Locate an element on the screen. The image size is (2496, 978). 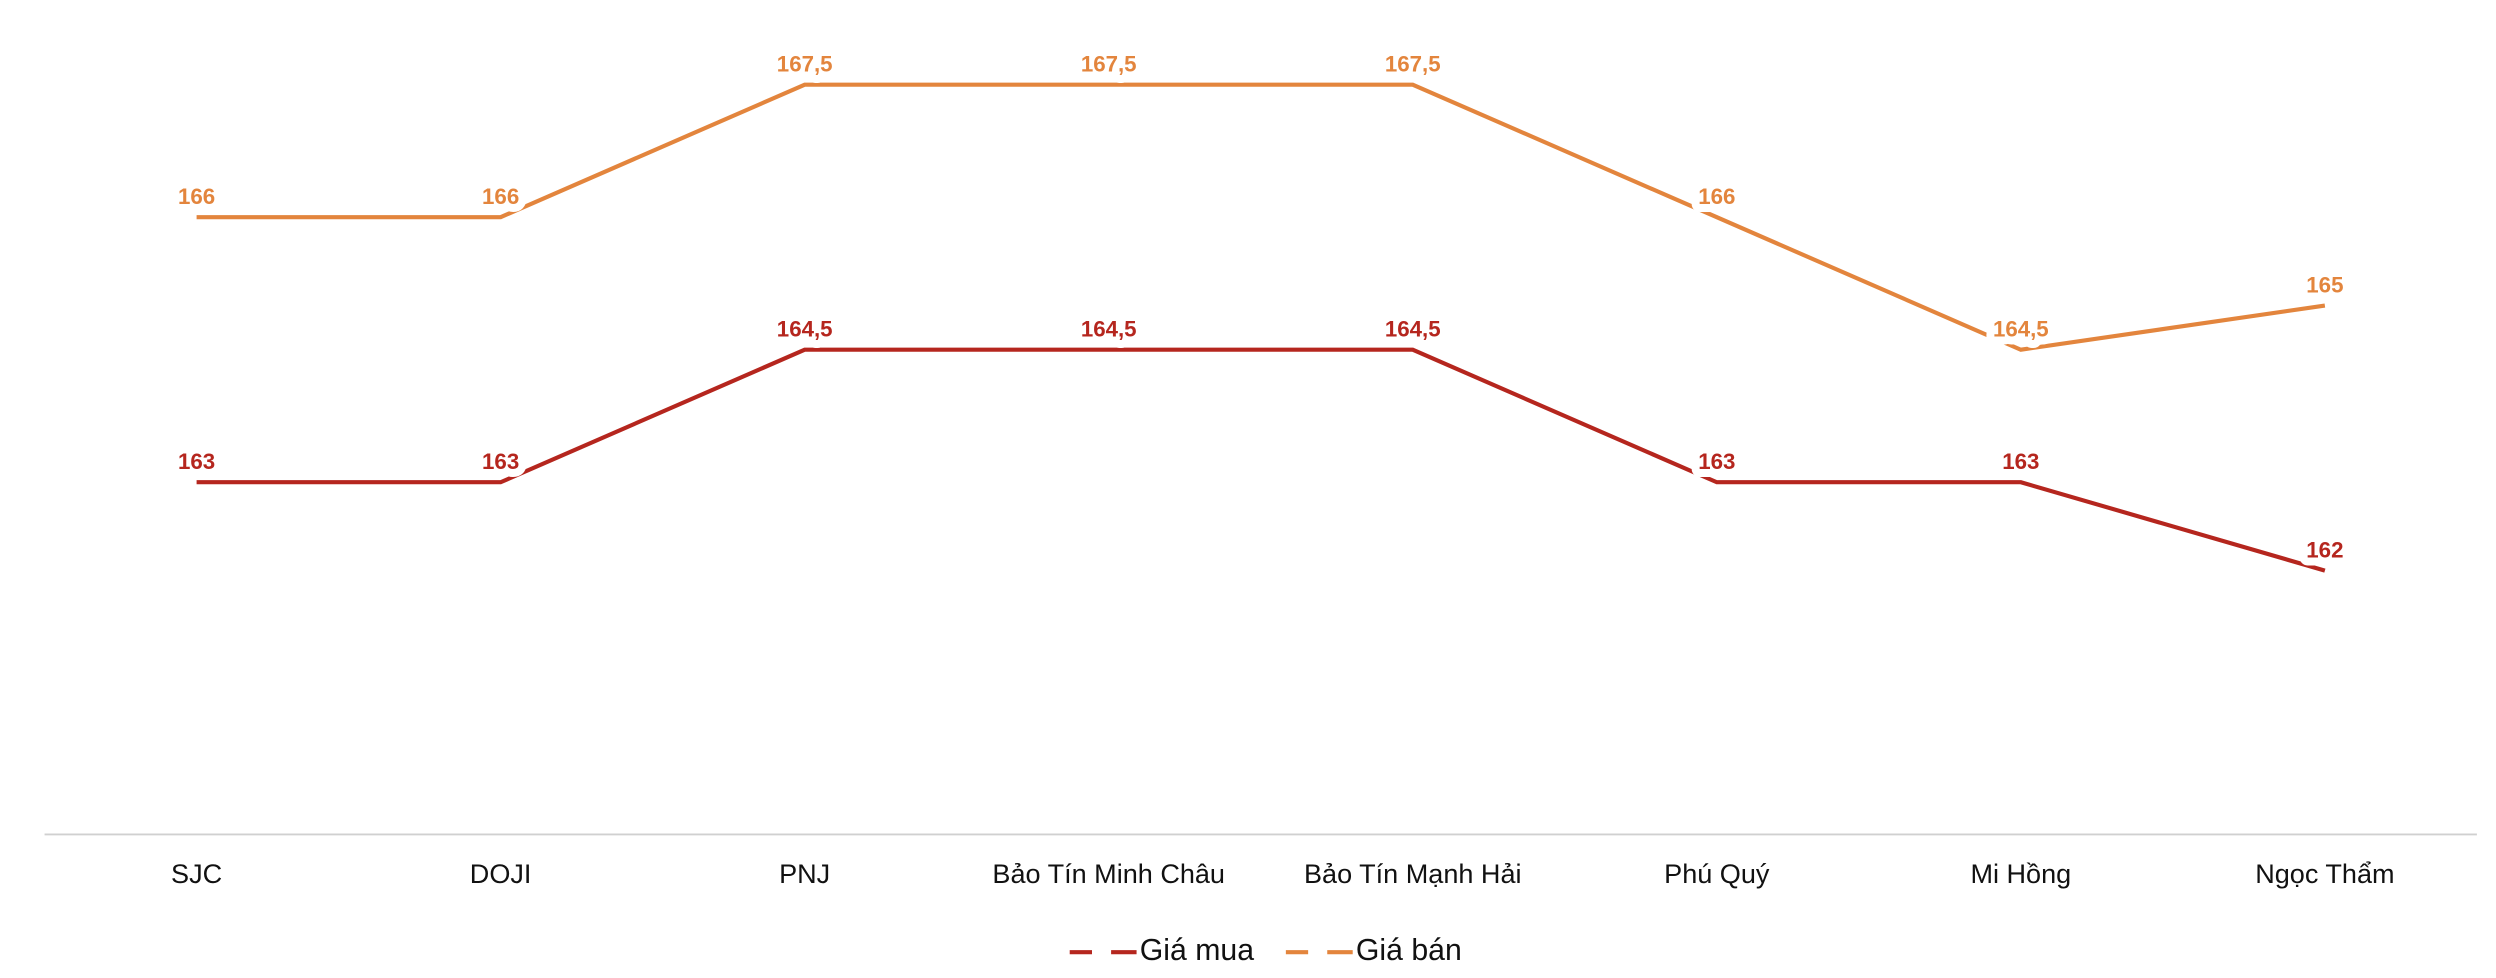
data-label: 162 is located at coordinates (2324, 549).